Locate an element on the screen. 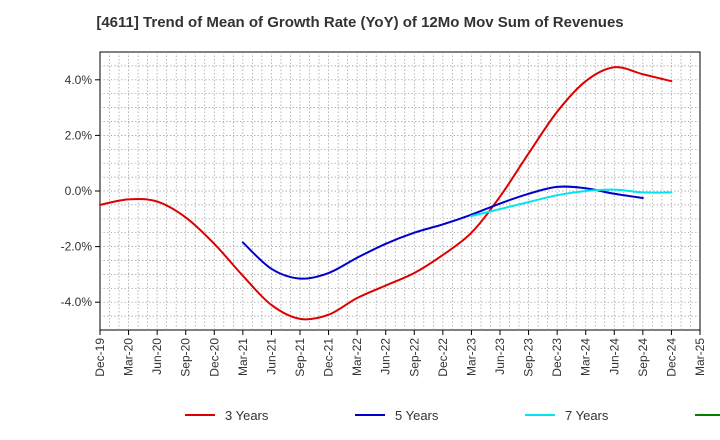 The height and width of the screenshot is (440, 720). x-tick-label: Mar-20 is located at coordinates (129, 357).